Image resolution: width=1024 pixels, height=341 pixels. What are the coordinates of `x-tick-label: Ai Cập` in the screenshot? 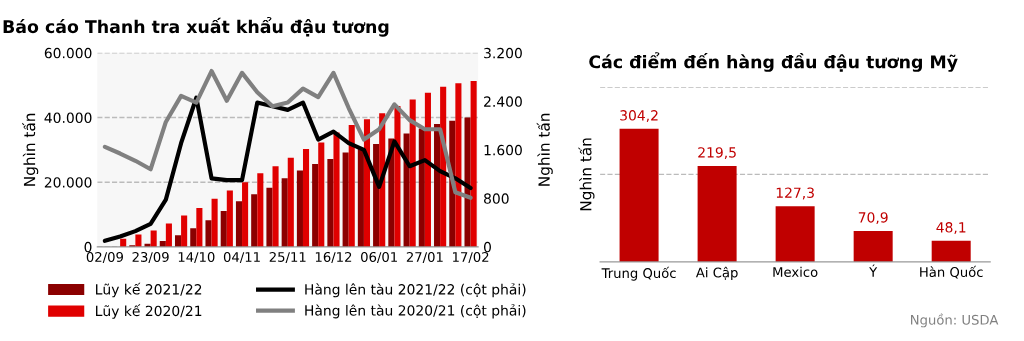 It's located at (716, 273).